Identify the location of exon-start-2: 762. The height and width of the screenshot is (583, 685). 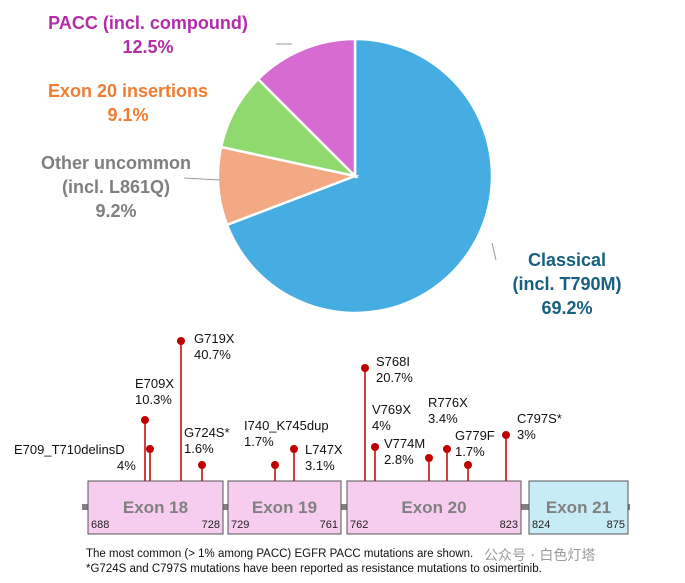
(359, 525).